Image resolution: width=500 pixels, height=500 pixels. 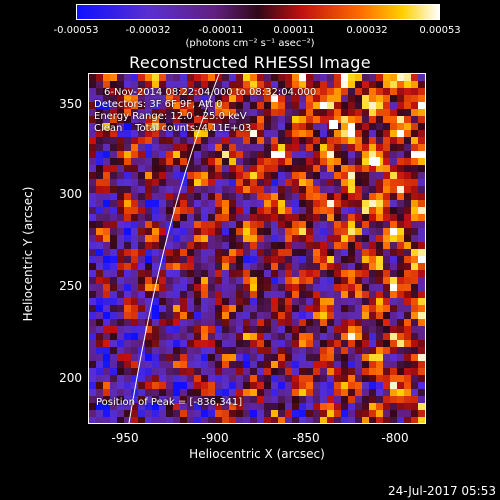 I want to click on colorbar-tick: 0.00053, so click(x=440, y=30).